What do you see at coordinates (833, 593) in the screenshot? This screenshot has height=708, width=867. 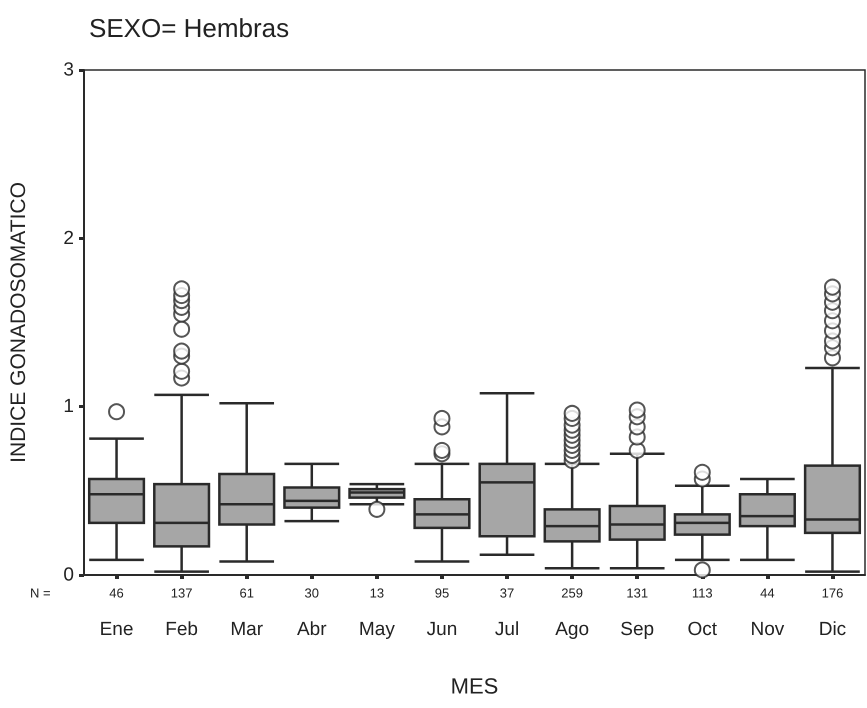 I see `text: 176` at bounding box center [833, 593].